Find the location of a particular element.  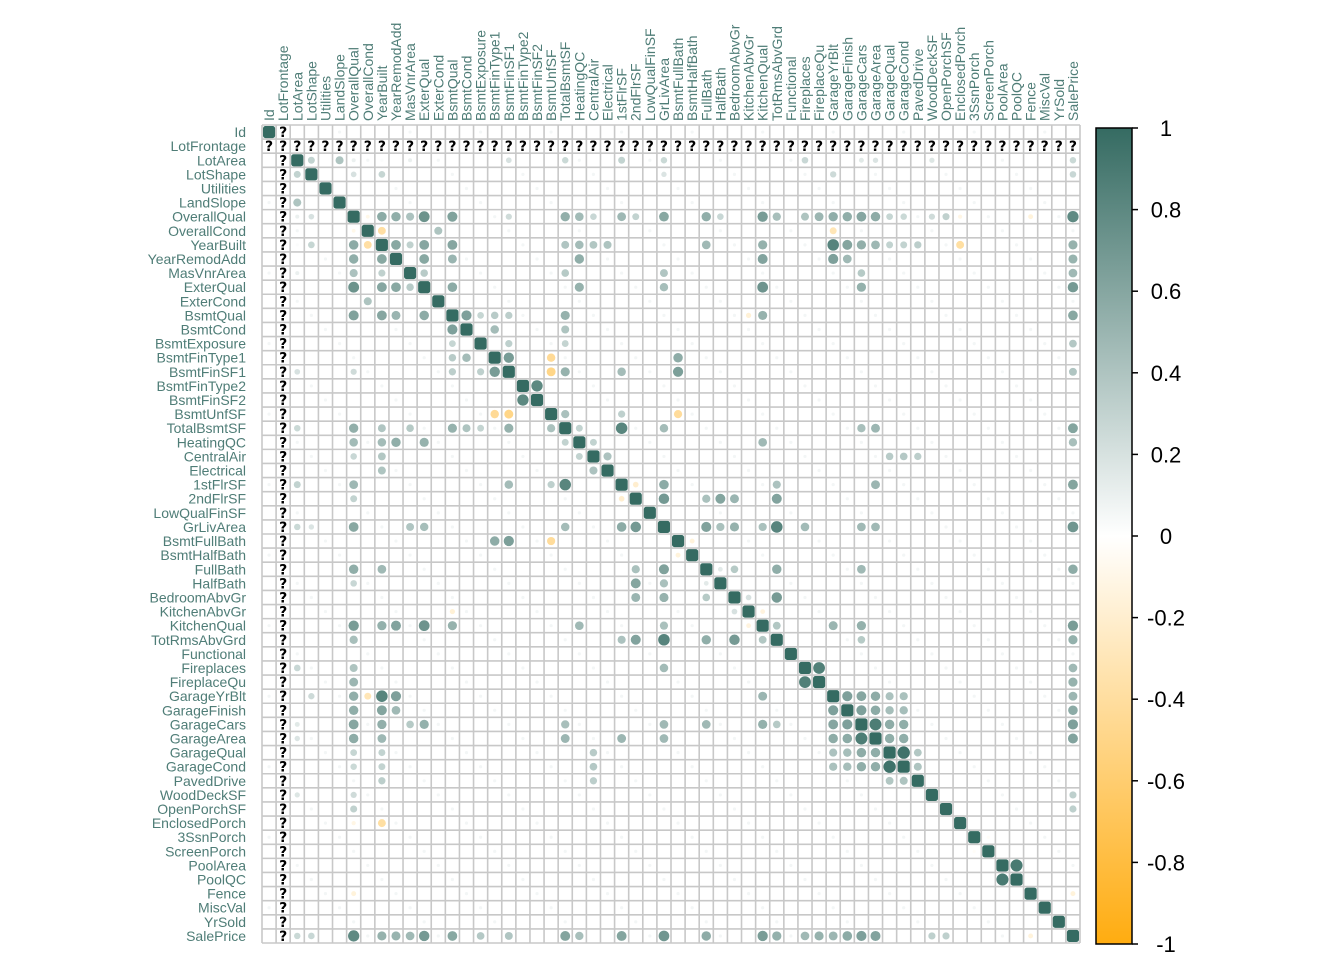

row-label: 2ndFlrSF is located at coordinates (217, 499).